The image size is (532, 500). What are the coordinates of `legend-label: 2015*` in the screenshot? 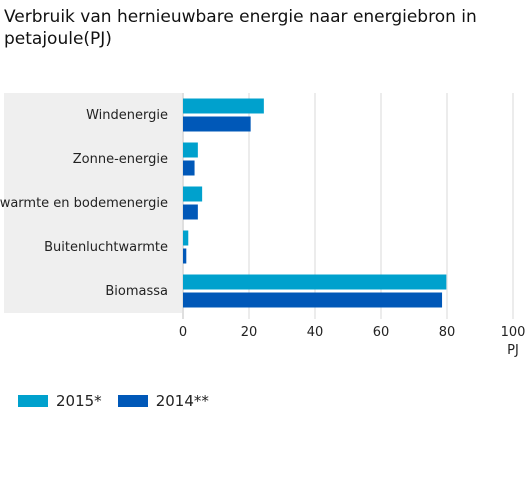 It's located at (79, 401).